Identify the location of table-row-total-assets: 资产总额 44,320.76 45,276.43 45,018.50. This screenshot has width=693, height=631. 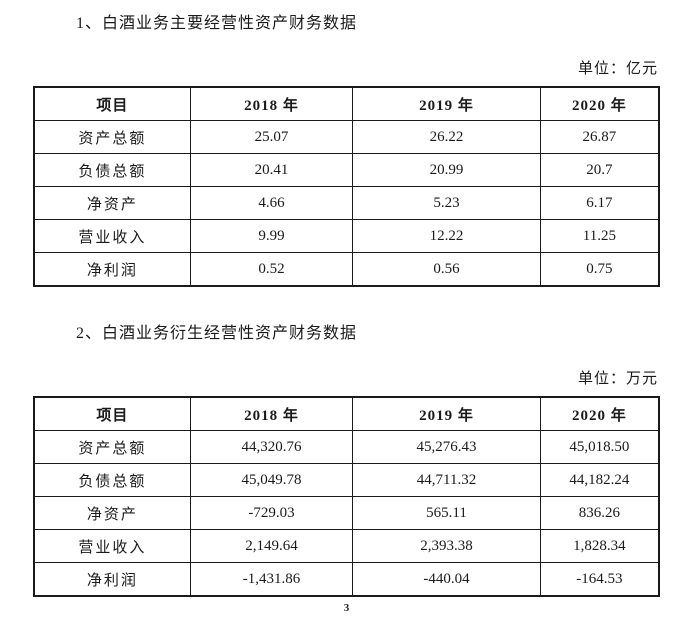
(346, 447).